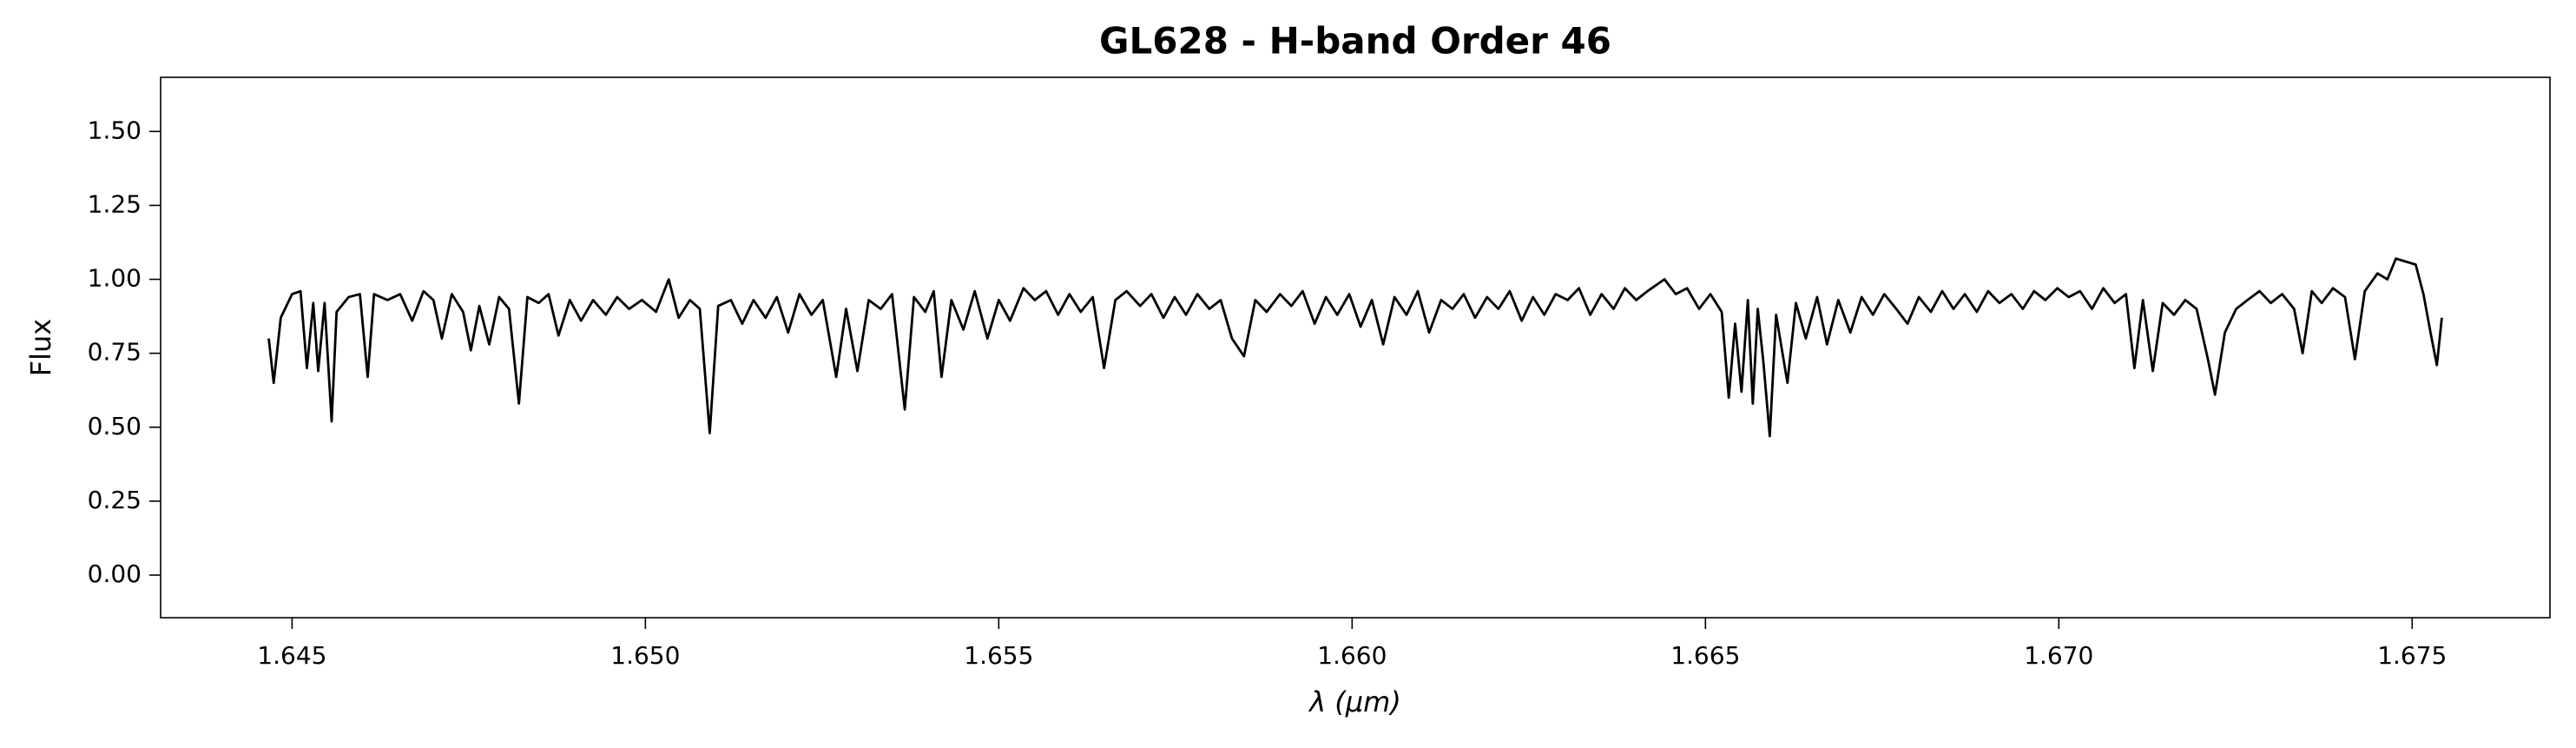 The height and width of the screenshot is (748, 2576). What do you see at coordinates (2412, 655) in the screenshot?
I see `x-tick-label: 1.675` at bounding box center [2412, 655].